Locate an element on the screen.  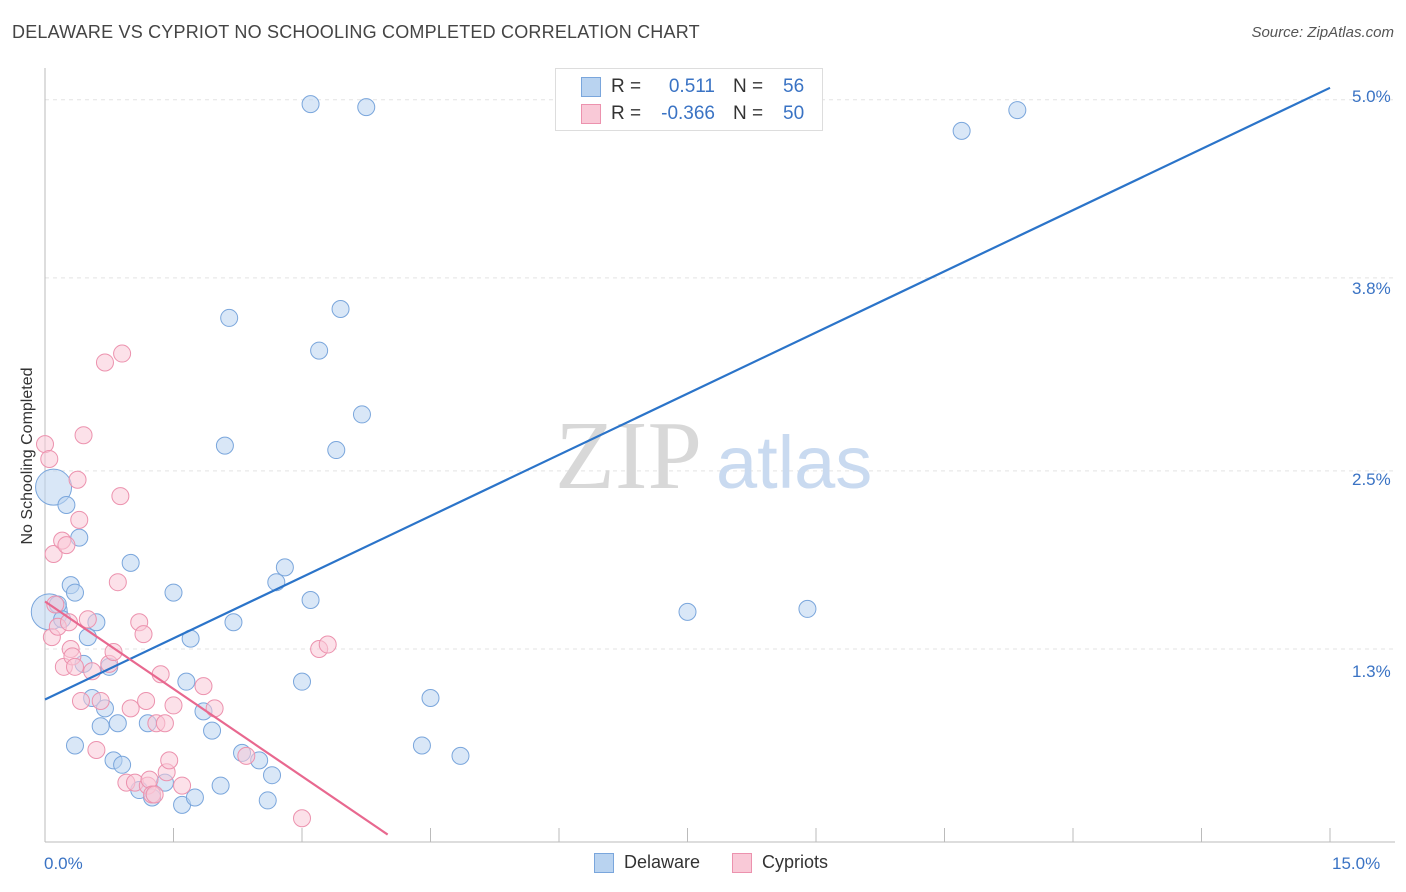
y-tick-label: 5.0% is located at coordinates (1371, 96).